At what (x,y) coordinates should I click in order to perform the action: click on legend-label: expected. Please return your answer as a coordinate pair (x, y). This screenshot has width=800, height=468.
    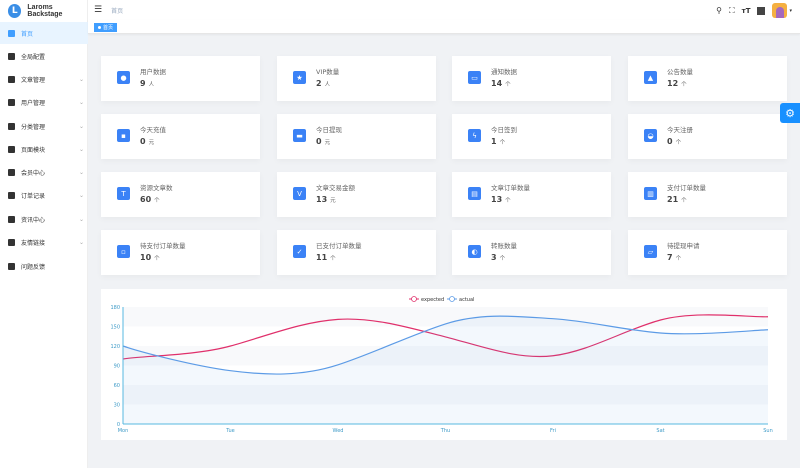
    Looking at the image, I should click on (432, 300).